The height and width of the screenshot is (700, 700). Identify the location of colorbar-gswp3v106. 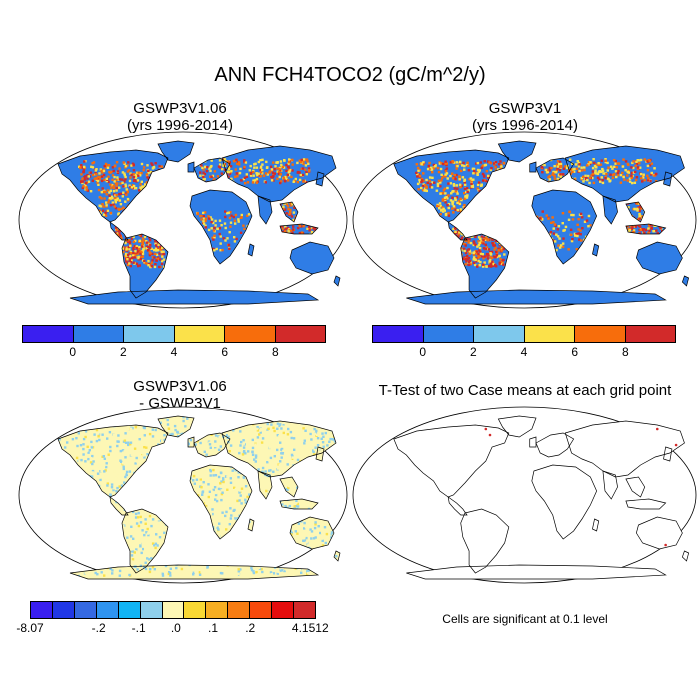
(174, 334).